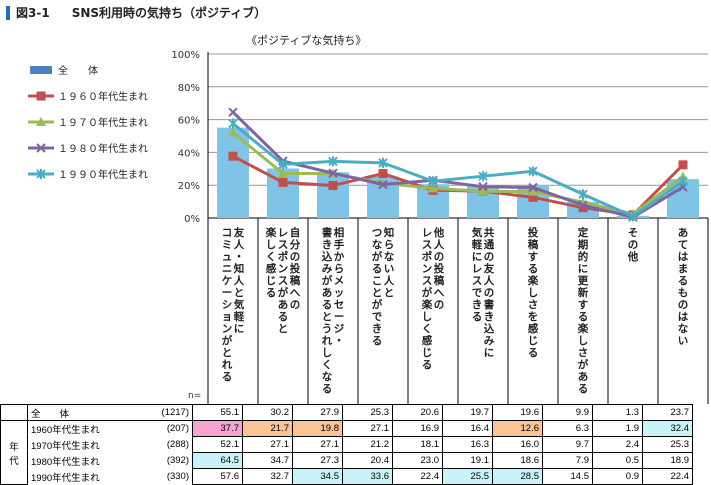 Image resolution: width=711 pixels, height=485 pixels. I want to click on category-char: こ, so click(377, 281).